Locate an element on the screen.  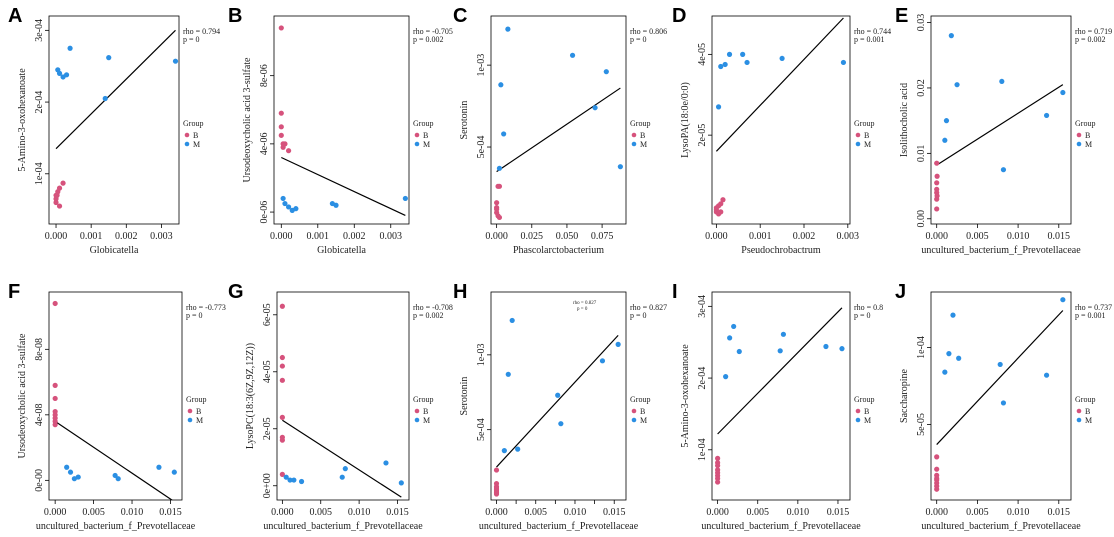
rho-value: rho = -0.708 is located at coordinates (433, 307).